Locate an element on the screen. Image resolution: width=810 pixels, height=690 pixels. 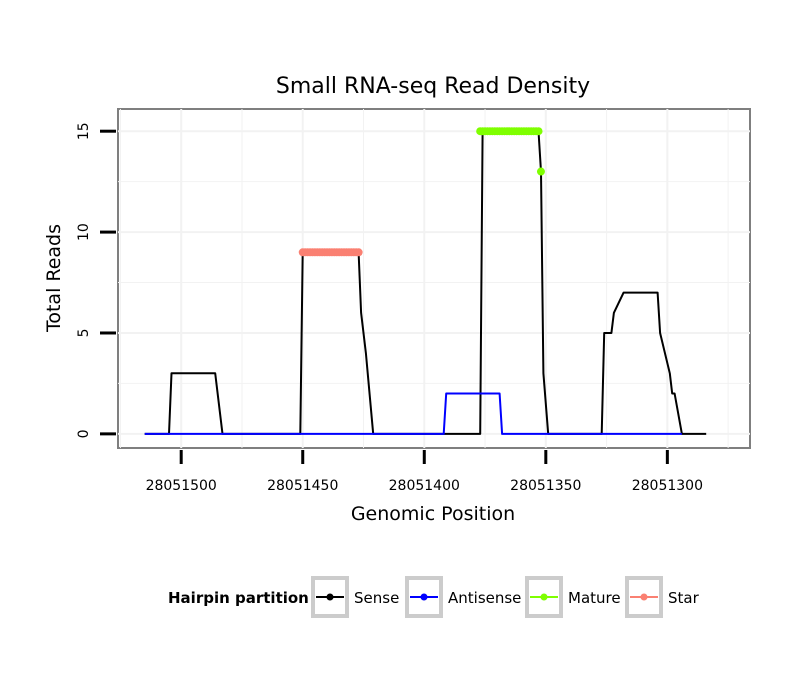
y-axis: 0 5 10 15 is located at coordinates (96, 280).